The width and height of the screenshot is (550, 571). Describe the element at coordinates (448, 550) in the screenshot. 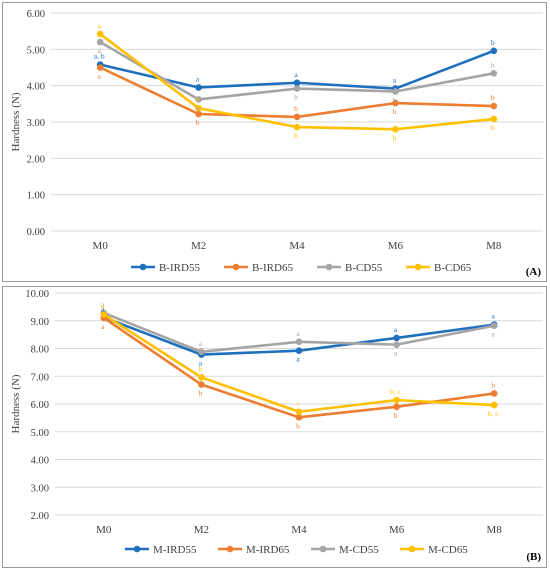

I see `legend-label: M-CD65` at that location.